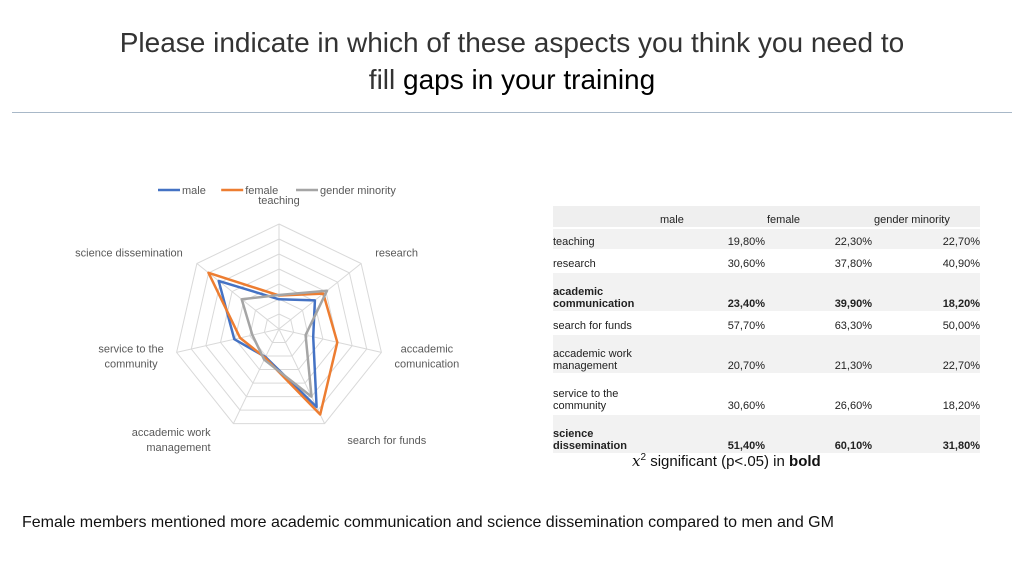 This screenshot has height=576, width=1024. What do you see at coordinates (818, 261) in the screenshot?
I see `cell-female: 37,80%` at bounding box center [818, 261].